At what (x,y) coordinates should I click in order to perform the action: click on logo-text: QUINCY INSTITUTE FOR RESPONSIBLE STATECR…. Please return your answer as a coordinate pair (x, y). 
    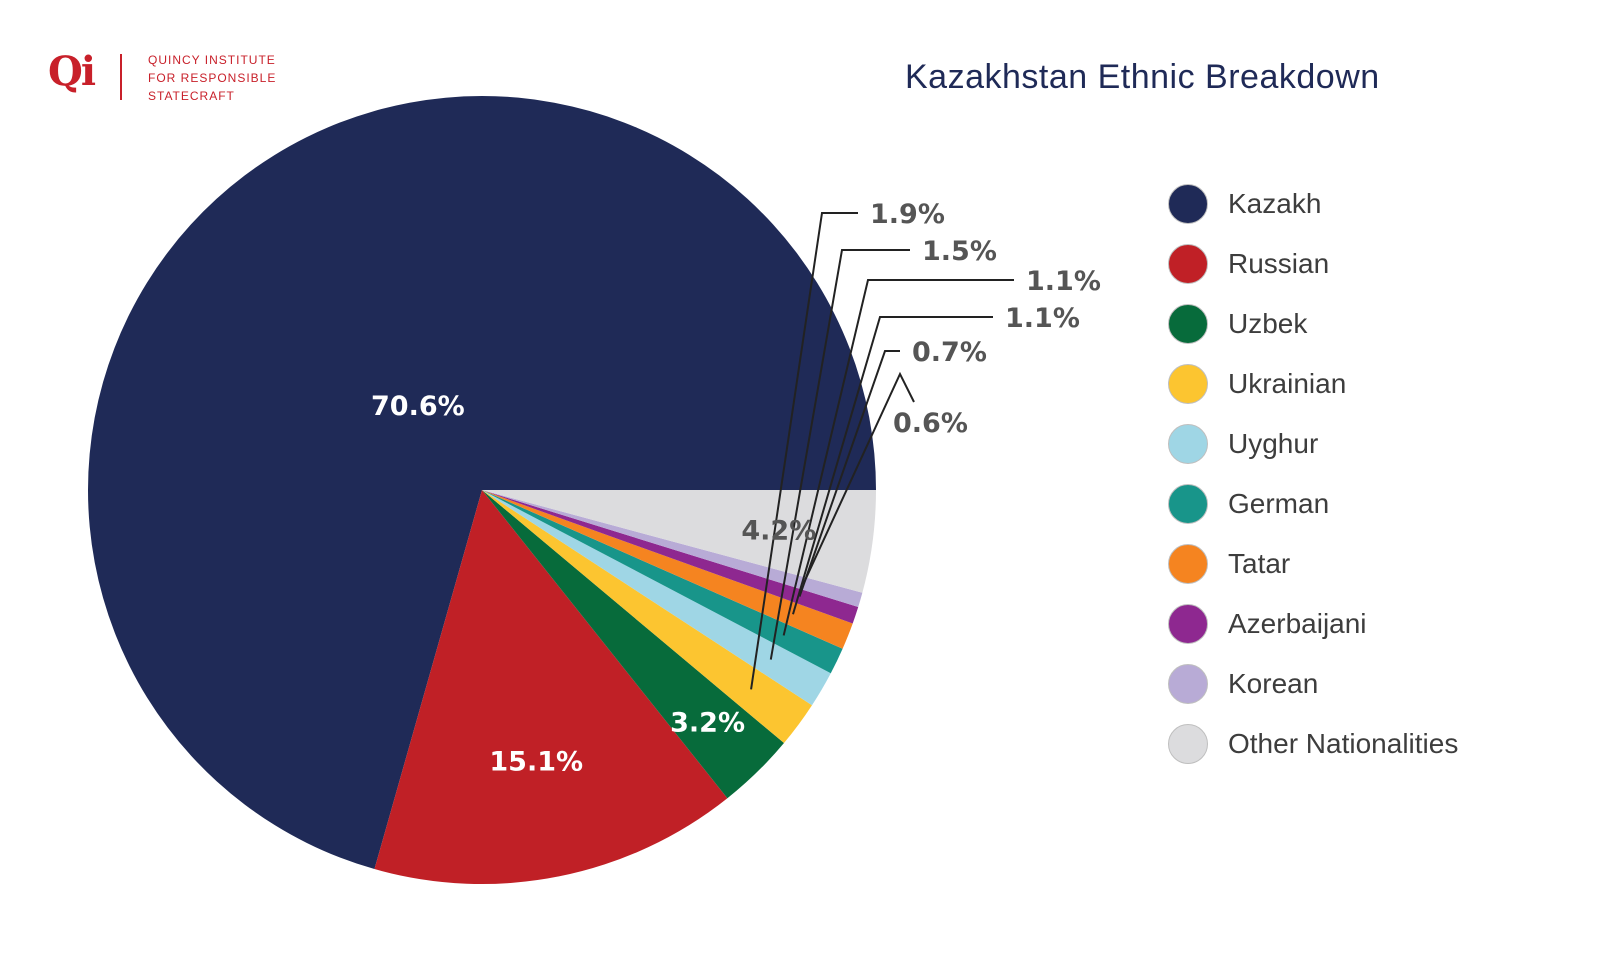
    Looking at the image, I should click on (248, 78).